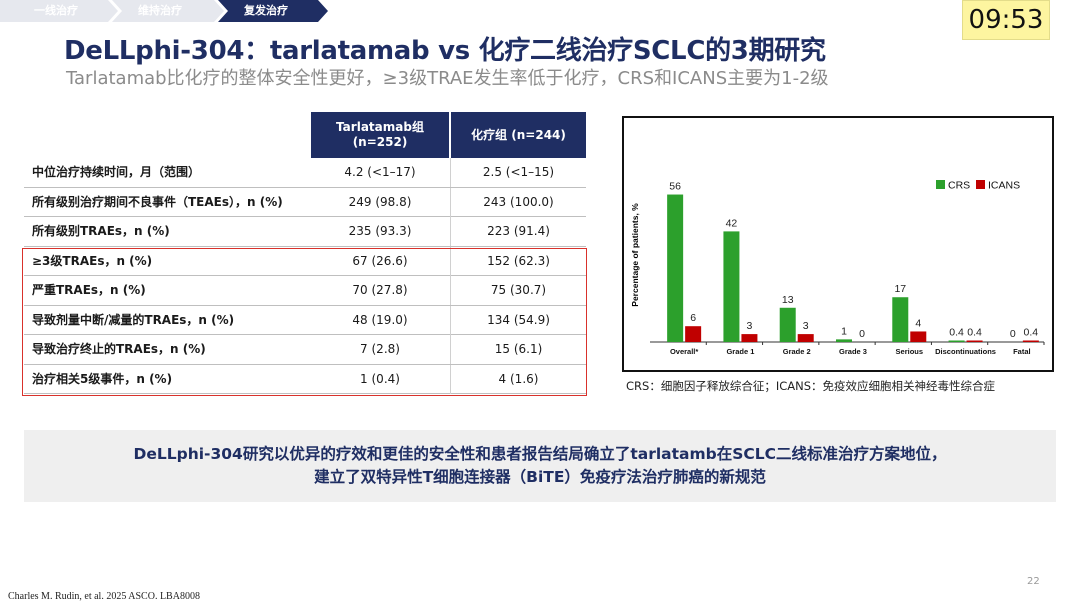  I want to click on data-label-crs: 13, so click(788, 300).